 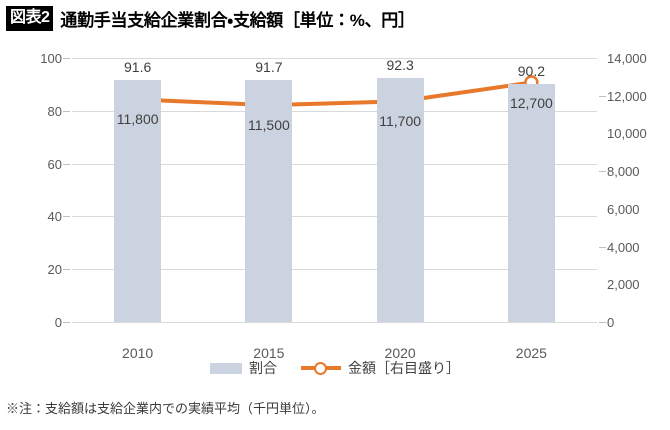 What do you see at coordinates (627, 58) in the screenshot?
I see `y-axis-right-label: 14,000` at bounding box center [627, 58].